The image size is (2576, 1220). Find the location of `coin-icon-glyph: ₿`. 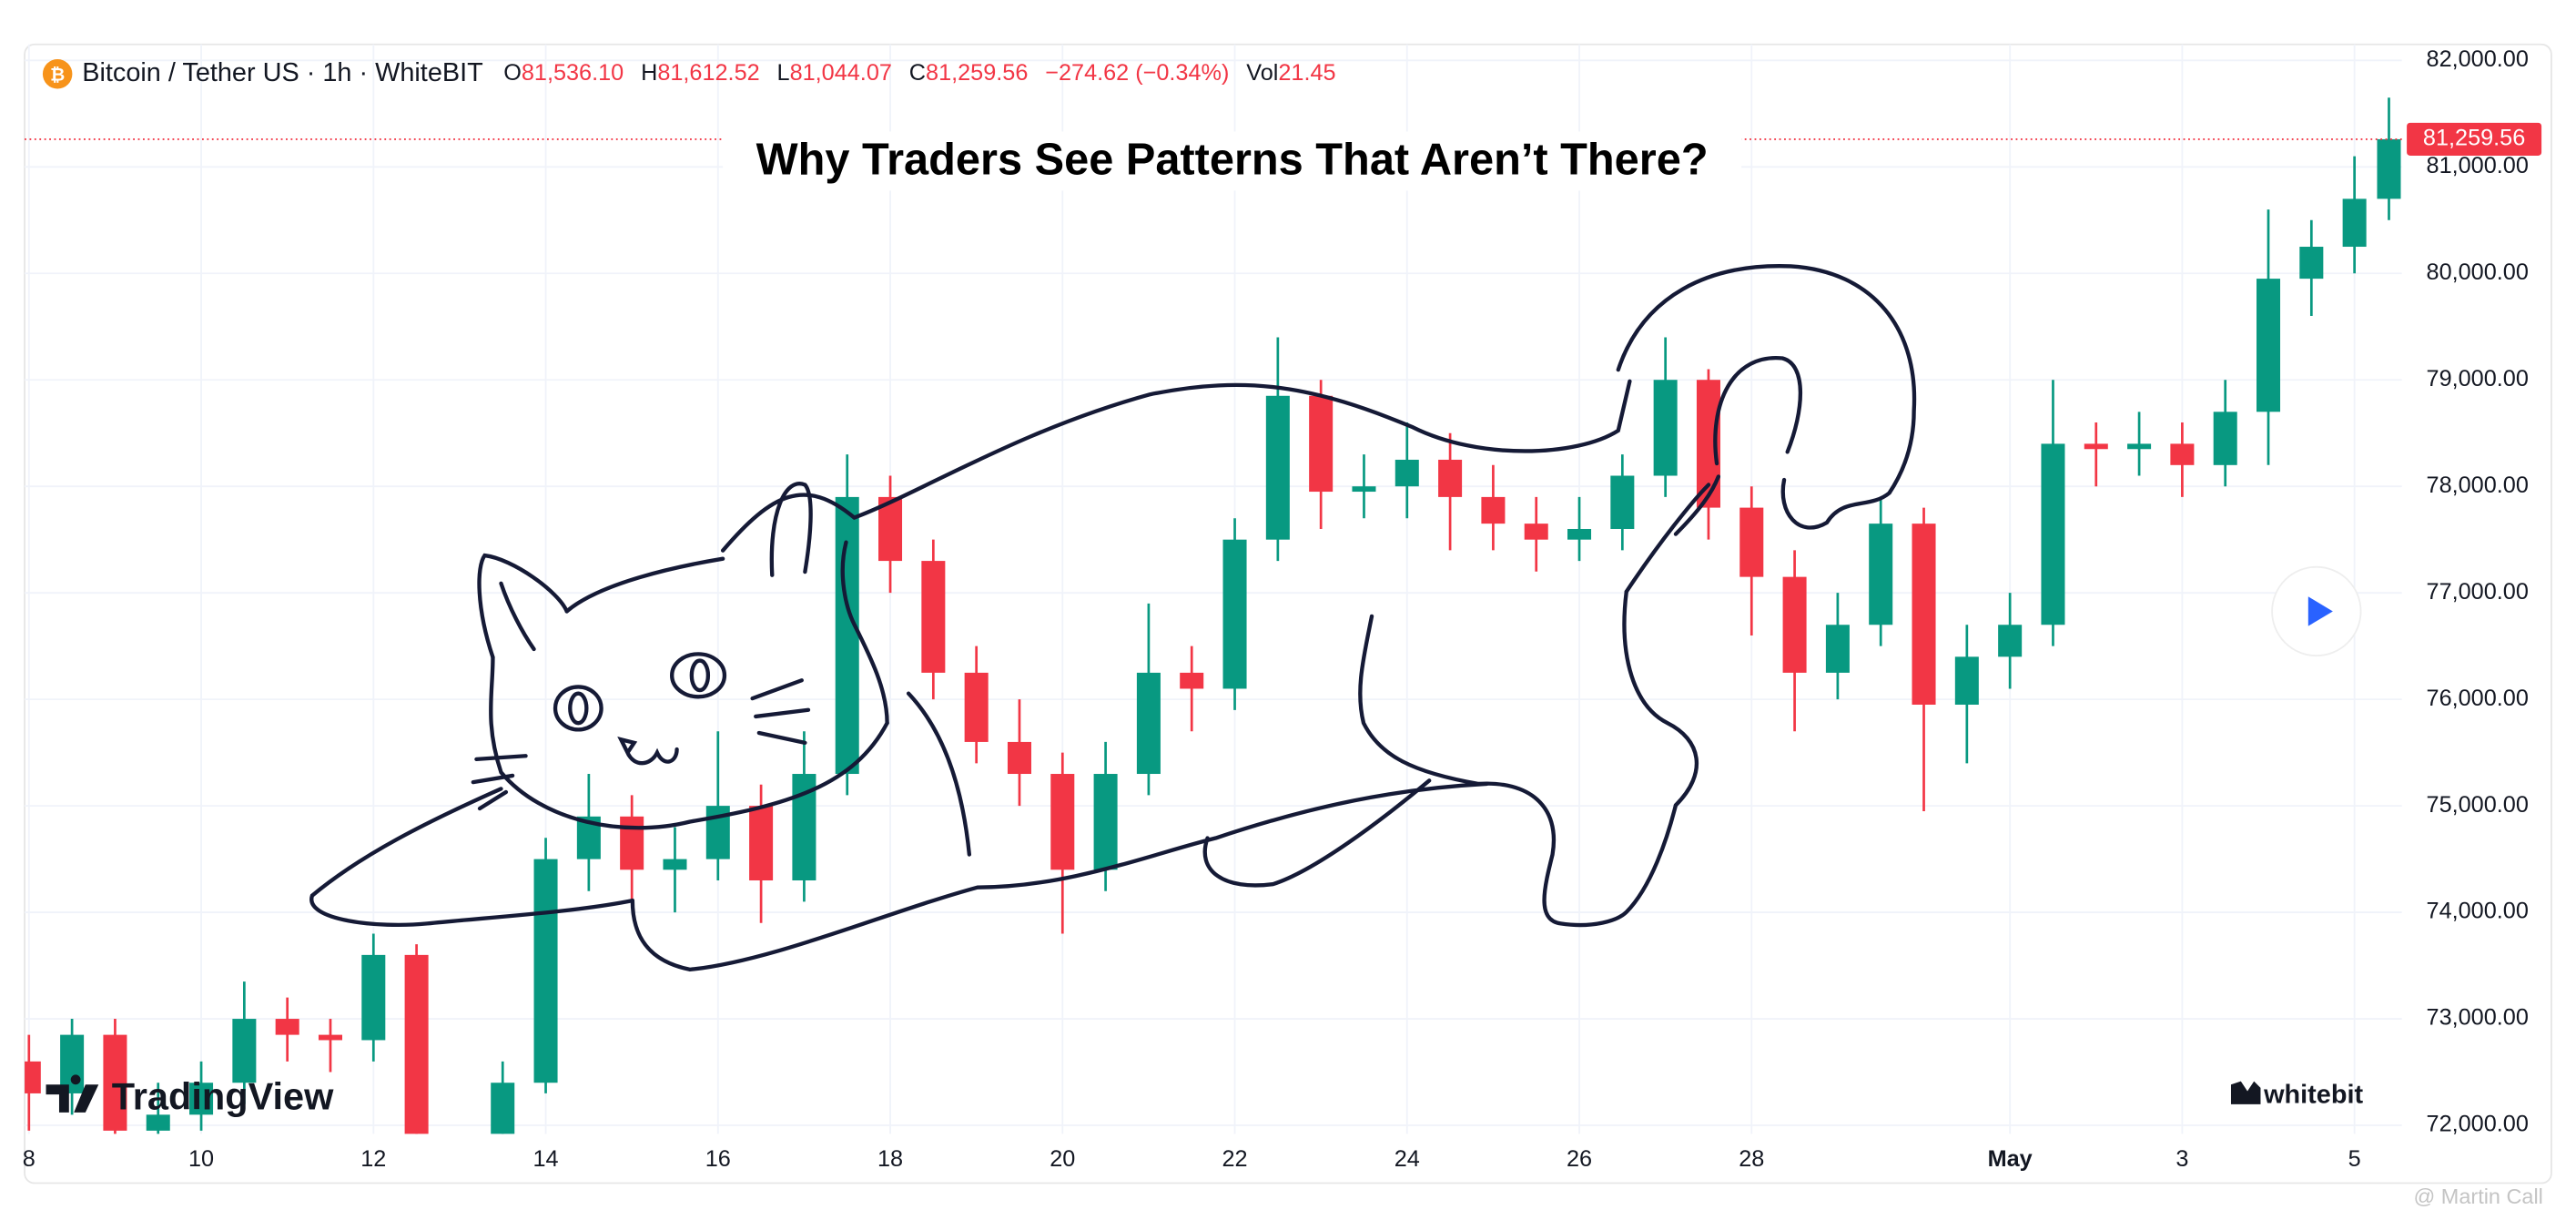

coin-icon-glyph: ₿ is located at coordinates (57, 75).